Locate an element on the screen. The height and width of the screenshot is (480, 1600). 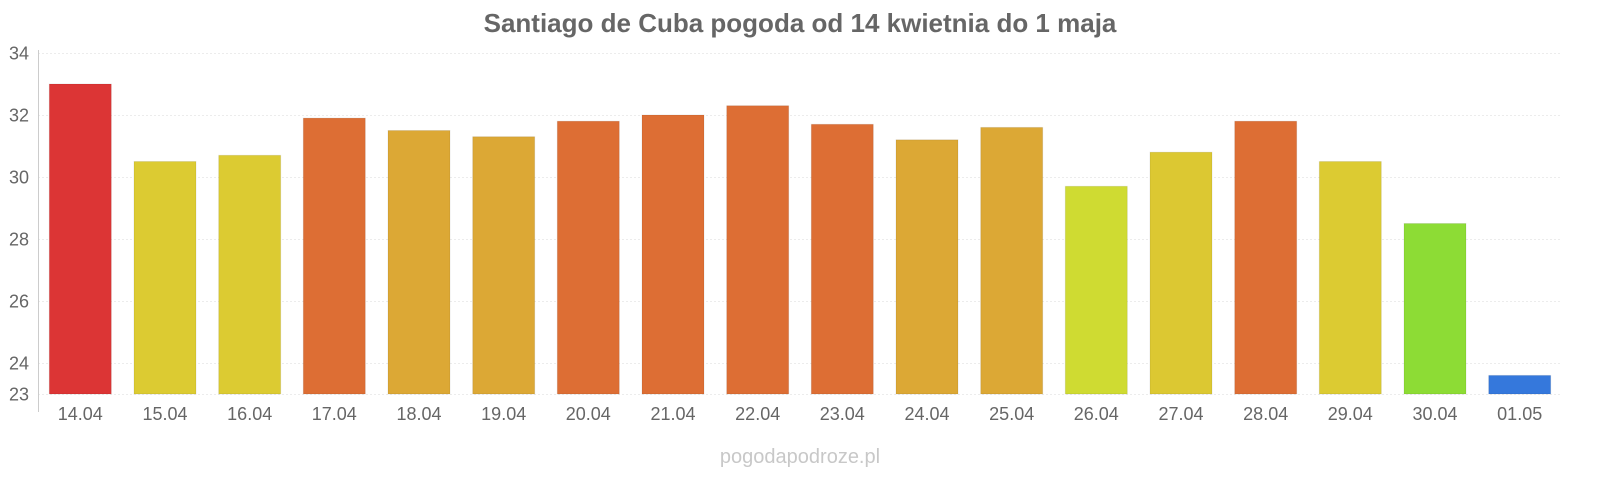
y-tick-label: 24 is located at coordinates (19, 364).